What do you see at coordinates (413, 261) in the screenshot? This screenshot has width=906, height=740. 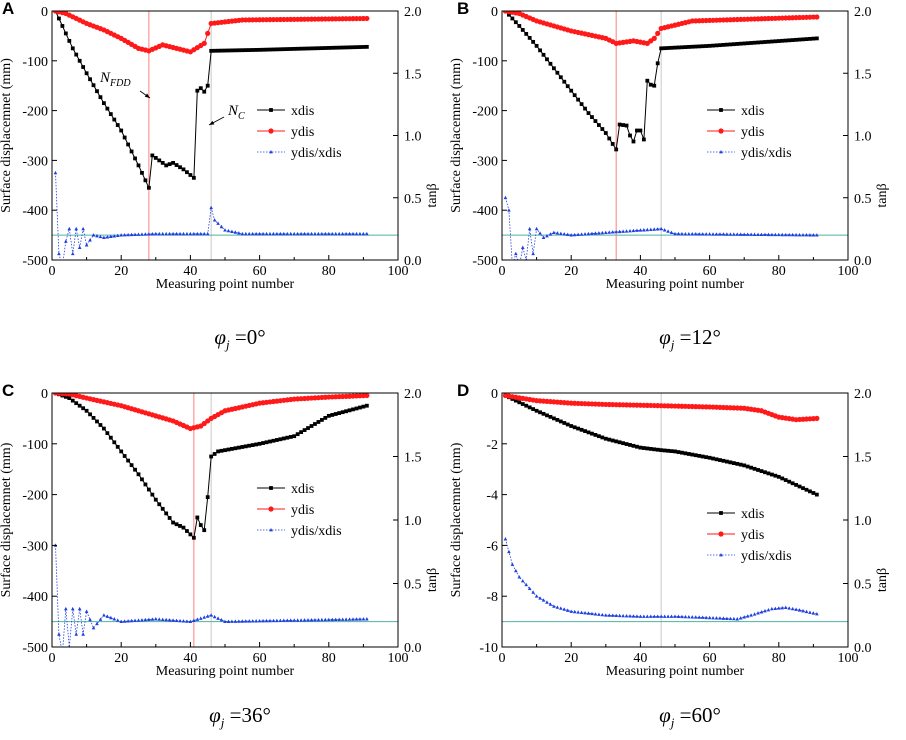 I see `y2-tick-label: 0.0` at bounding box center [413, 261].